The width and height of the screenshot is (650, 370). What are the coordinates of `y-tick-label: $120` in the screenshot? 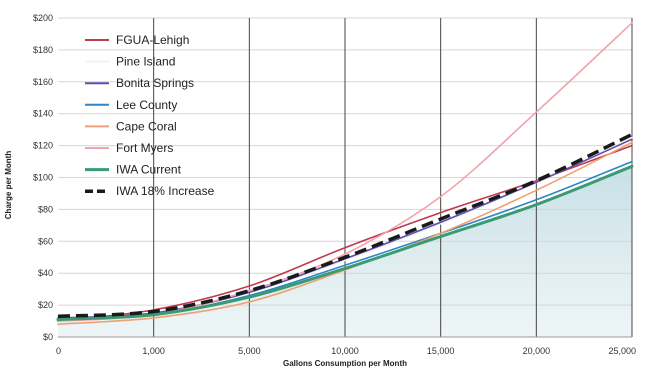 It's located at (43, 146).